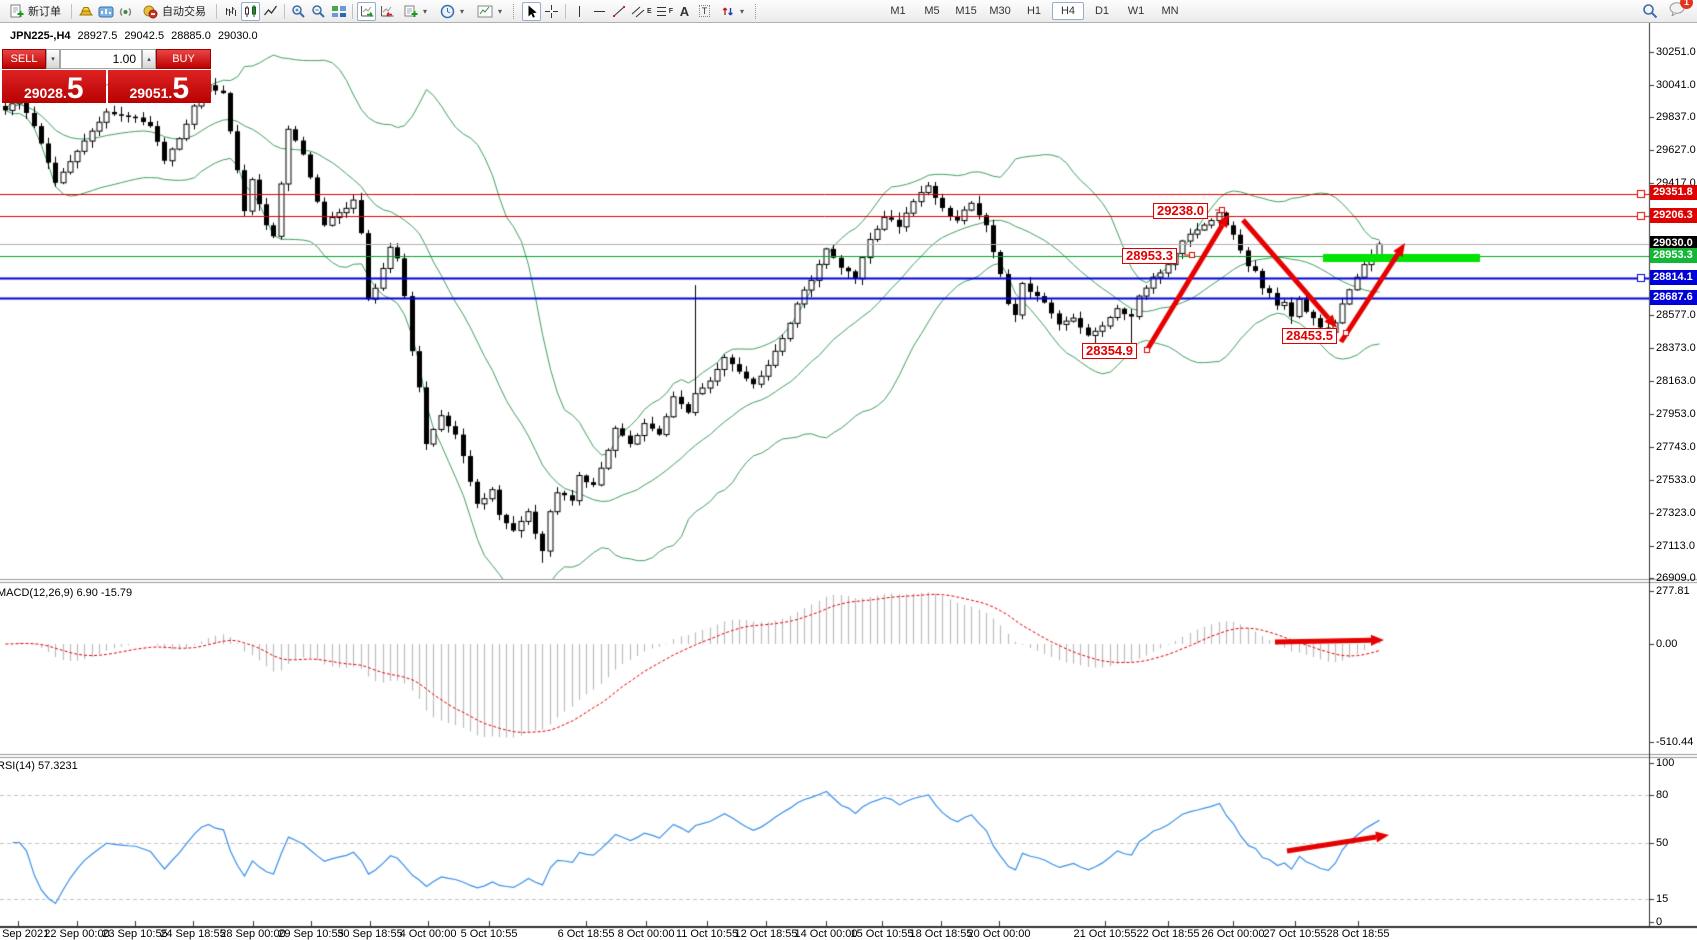  I want to click on price-axis-label: 30251.0, so click(1676, 52).